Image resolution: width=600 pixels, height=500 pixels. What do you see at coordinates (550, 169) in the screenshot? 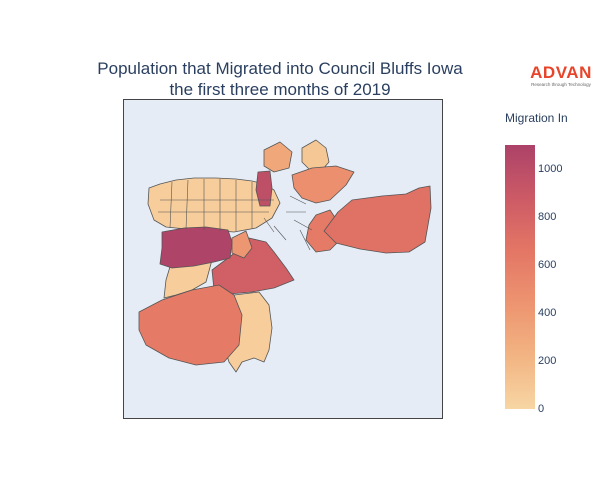
I see `colorbar-tick-label: 1000` at bounding box center [550, 169].